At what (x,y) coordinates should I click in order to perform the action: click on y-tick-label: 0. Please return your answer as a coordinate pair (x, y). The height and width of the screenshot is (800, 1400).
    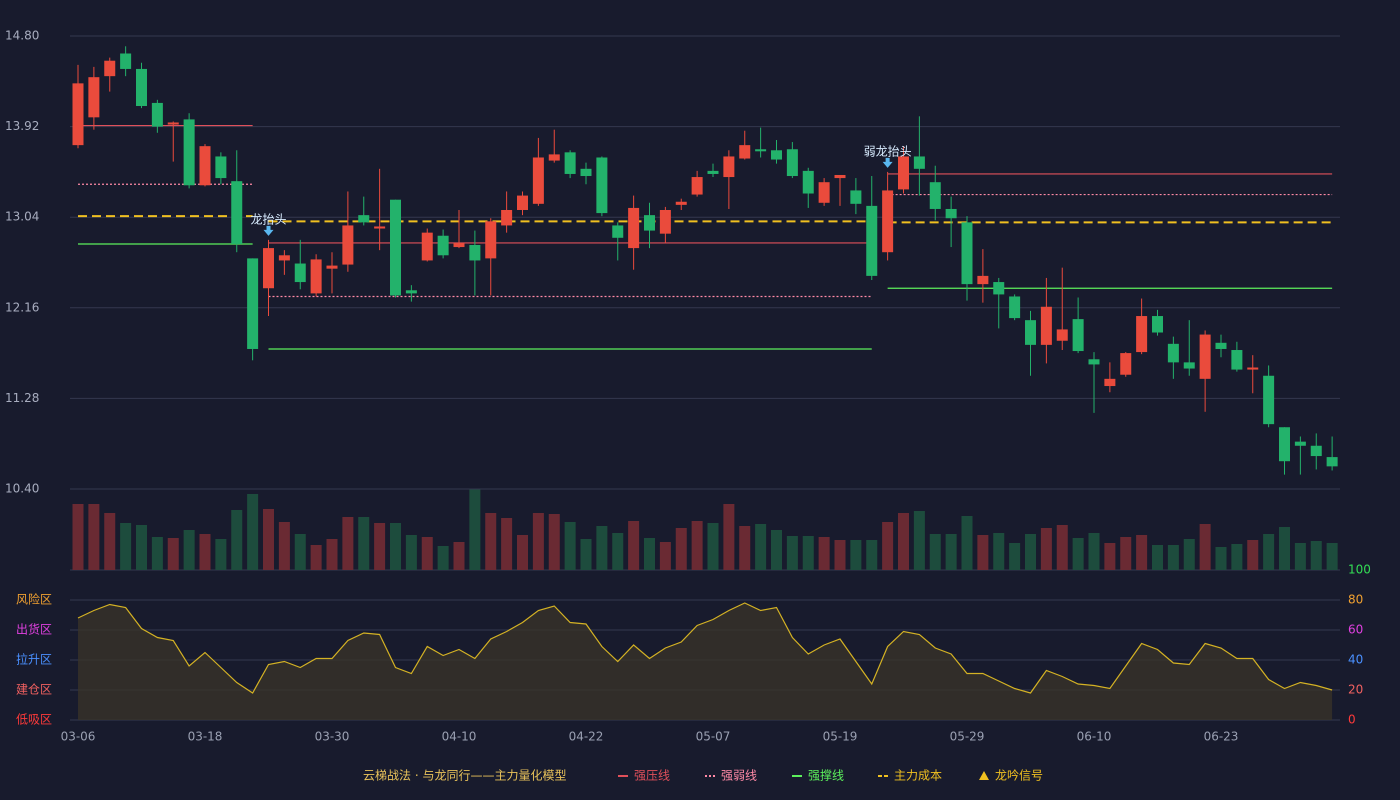
    Looking at the image, I should click on (1352, 720).